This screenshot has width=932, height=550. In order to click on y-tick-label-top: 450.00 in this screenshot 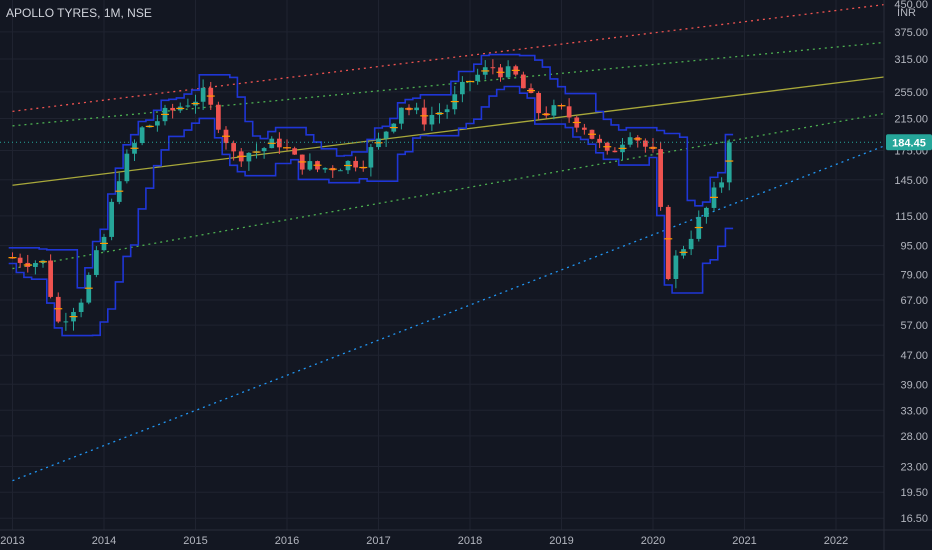, I will do `click(911, 5)`.